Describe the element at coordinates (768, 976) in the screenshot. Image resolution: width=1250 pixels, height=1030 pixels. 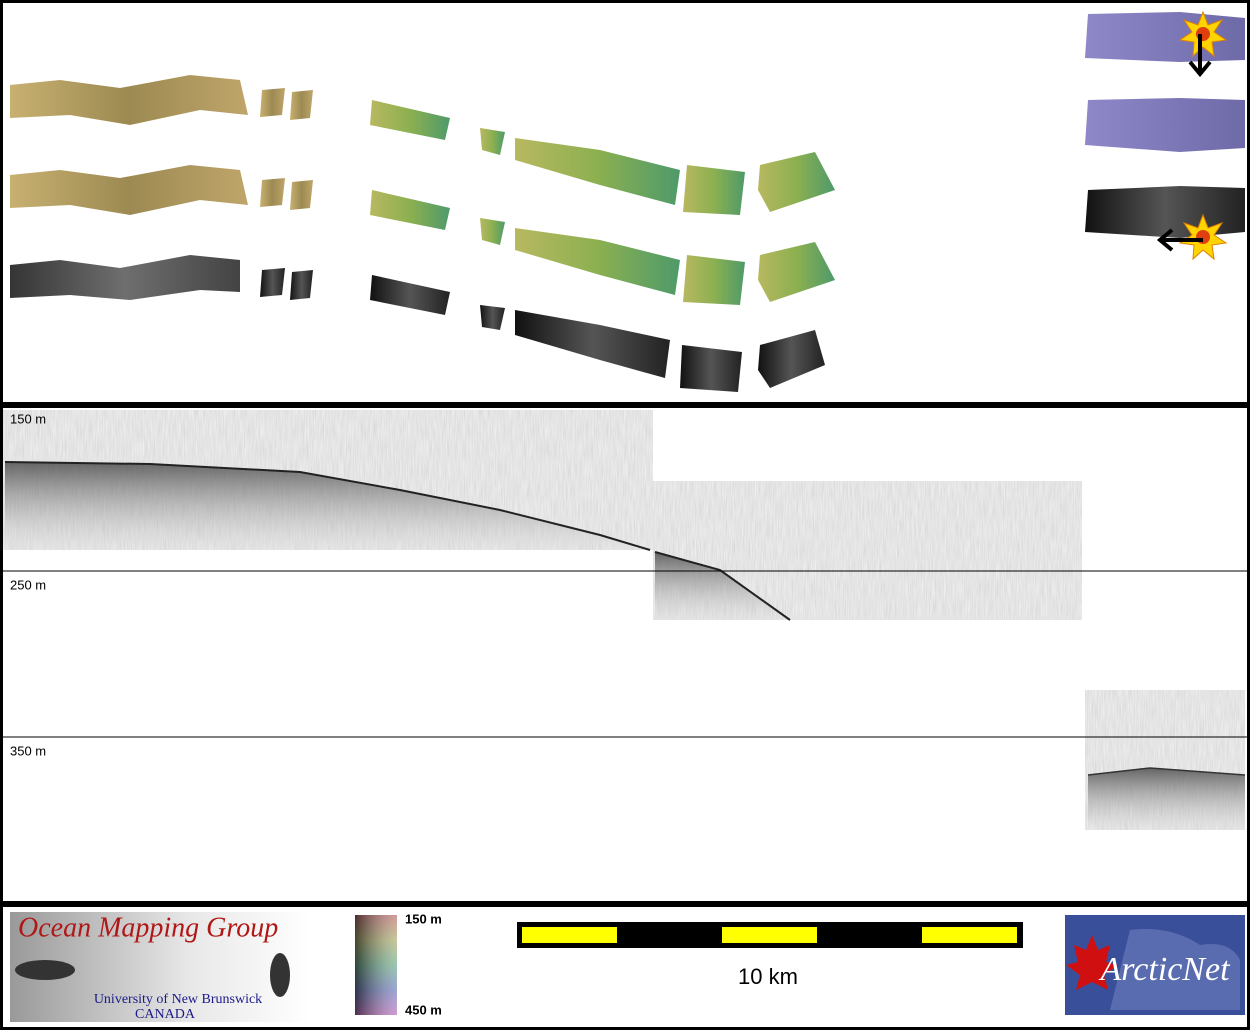
I see `scale-bar-label: 10 km` at that location.